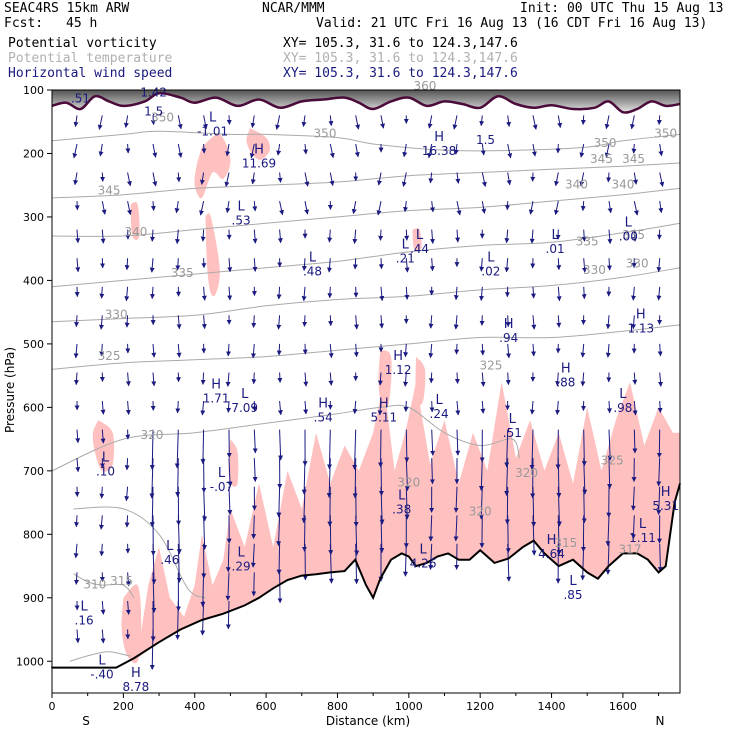  Describe the element at coordinates (354, 703) in the screenshot. I see `x-axis-ticks: 0 200 400 600 800 1000 1200 1400 1600` at that location.